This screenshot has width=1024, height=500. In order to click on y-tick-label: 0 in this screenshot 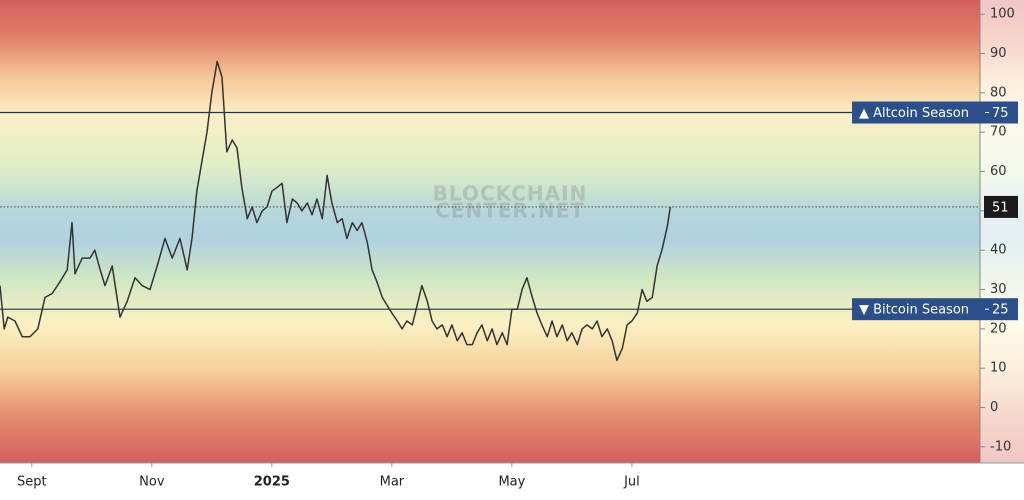, I will do `click(994, 407)`.